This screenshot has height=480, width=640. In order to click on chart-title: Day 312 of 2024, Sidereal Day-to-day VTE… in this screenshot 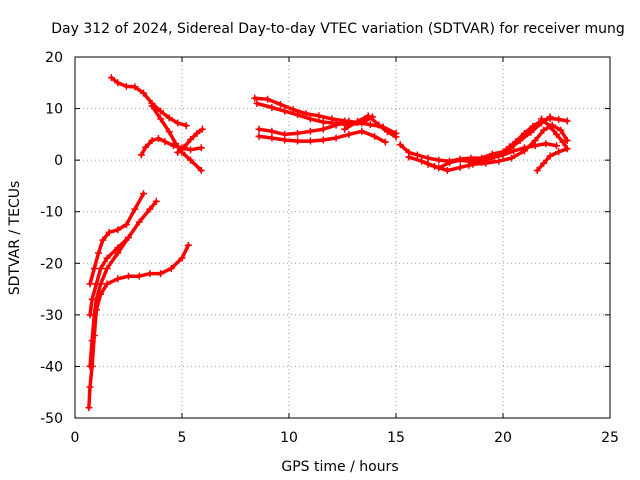, I will do `click(338, 29)`.